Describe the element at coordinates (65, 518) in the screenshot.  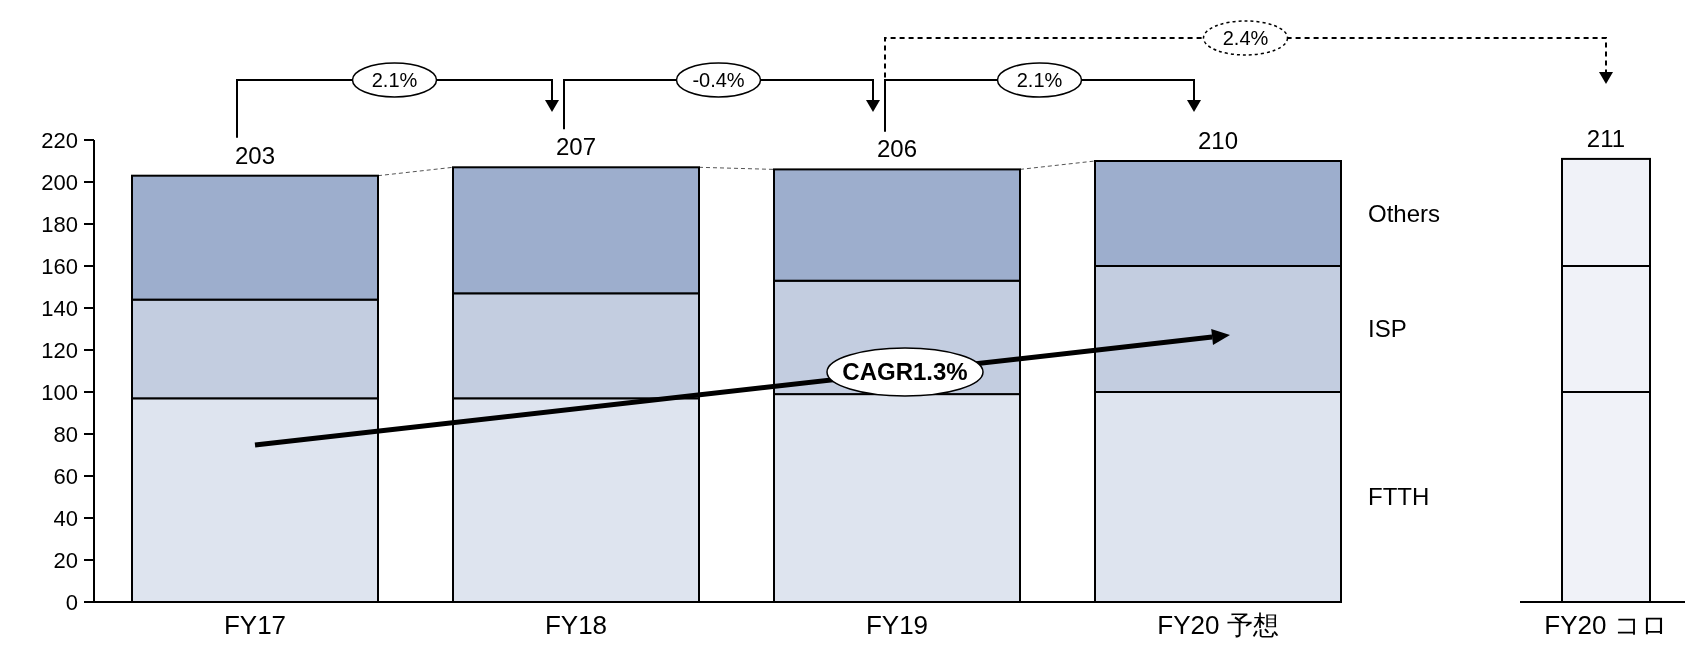
I see `y-tick-label: 40` at that location.